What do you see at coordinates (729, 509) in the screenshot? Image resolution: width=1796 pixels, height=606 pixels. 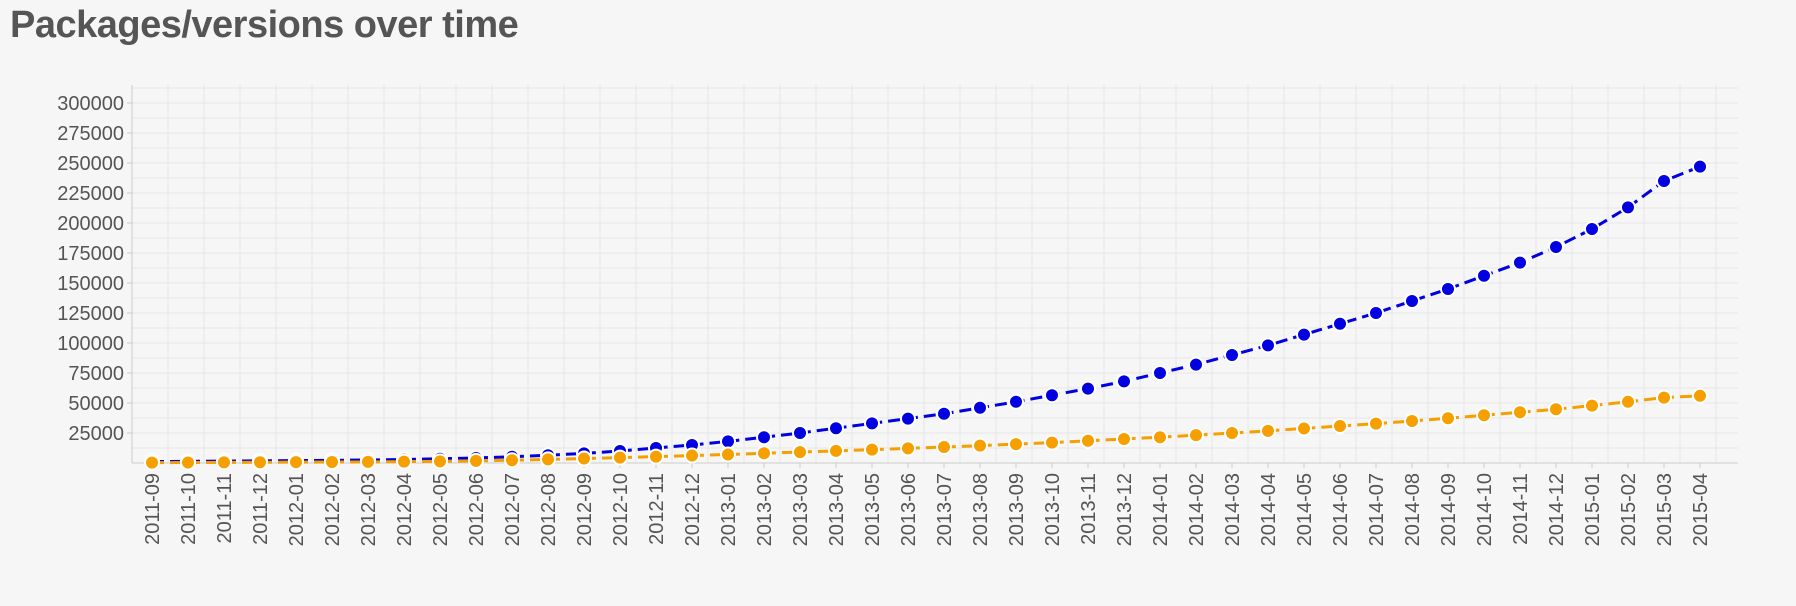 I see `x-tick-label: 2013-01` at bounding box center [729, 509].